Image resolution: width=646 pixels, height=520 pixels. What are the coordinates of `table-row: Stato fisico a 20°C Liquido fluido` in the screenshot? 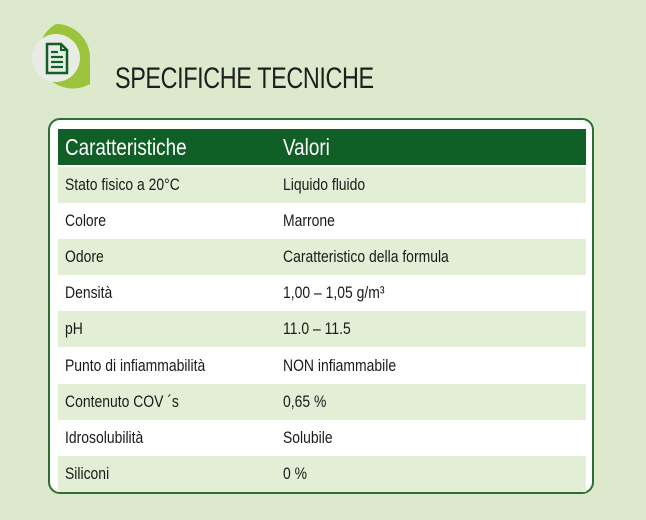 It's located at (322, 185).